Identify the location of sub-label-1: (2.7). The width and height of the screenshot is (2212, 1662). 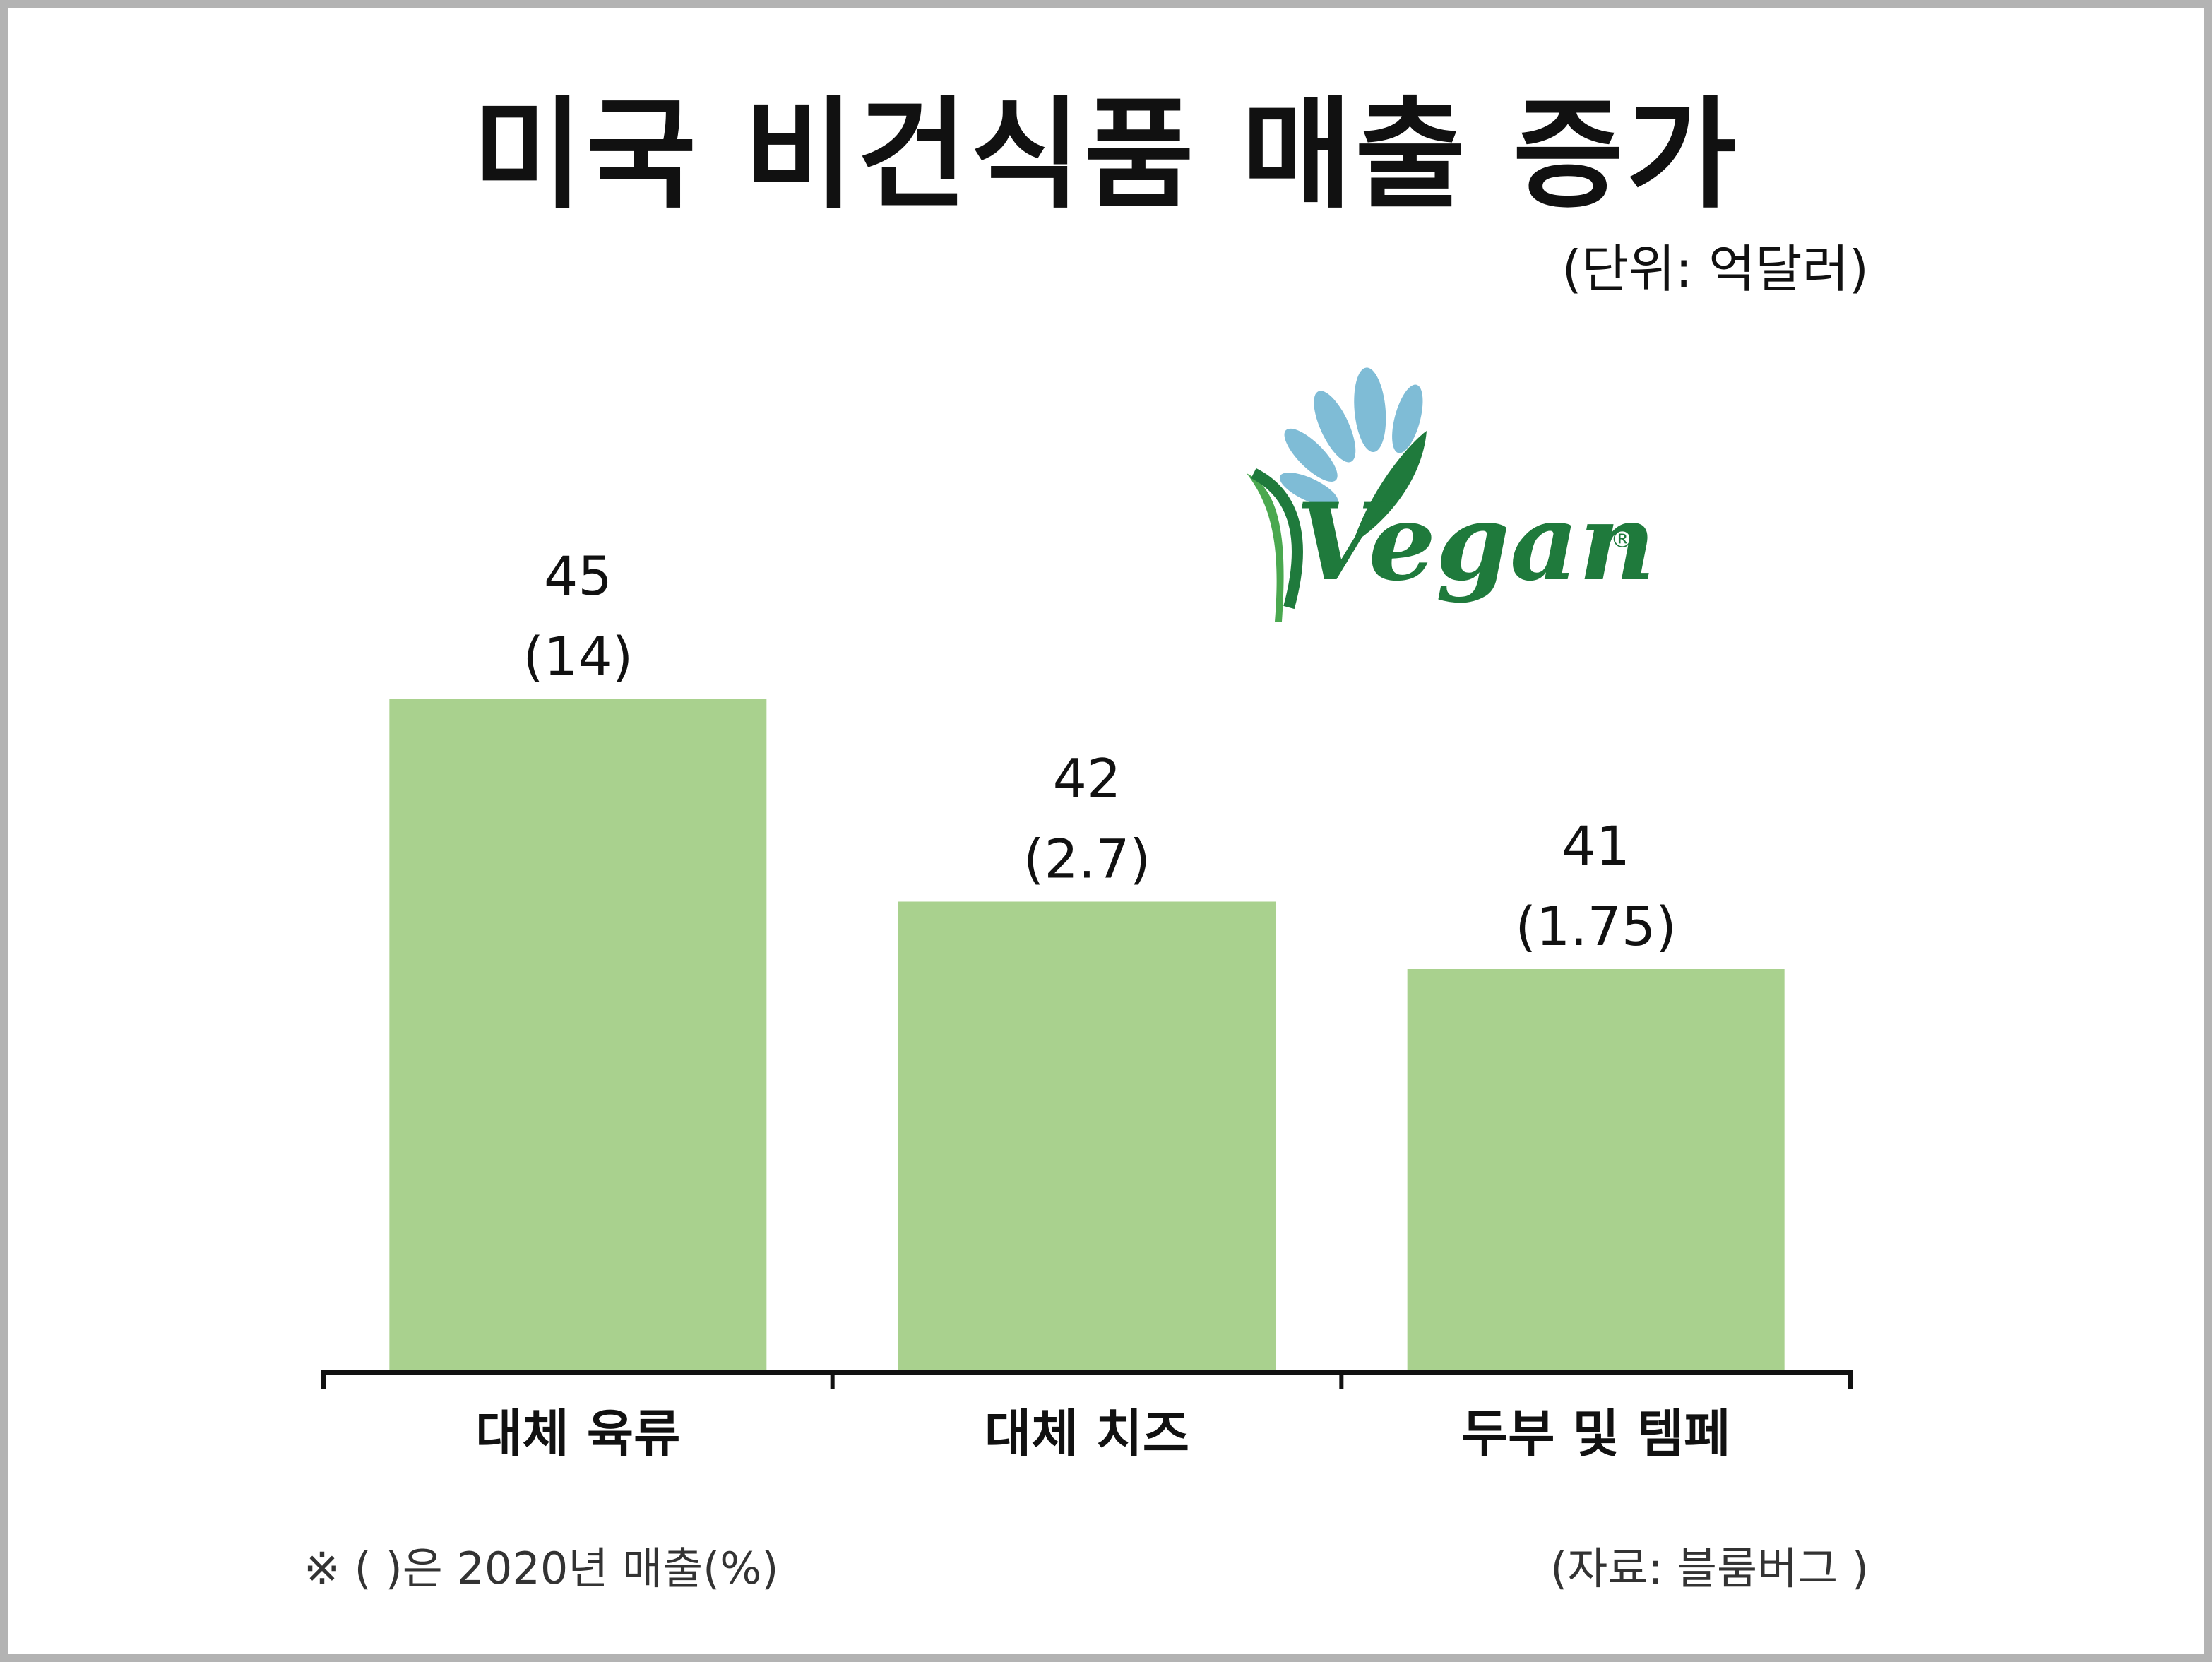
(1086, 860).